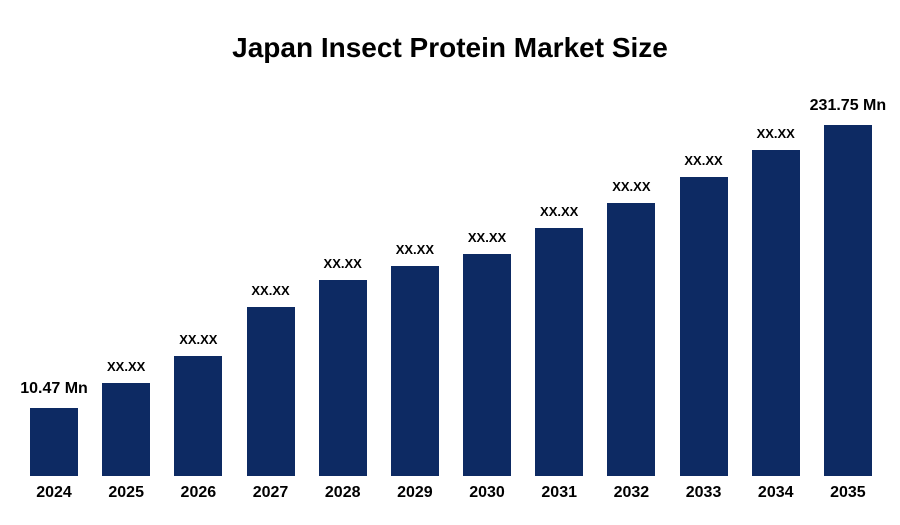 The image size is (900, 525). I want to click on bar-column: XX.XX 2030, so click(487, 300).